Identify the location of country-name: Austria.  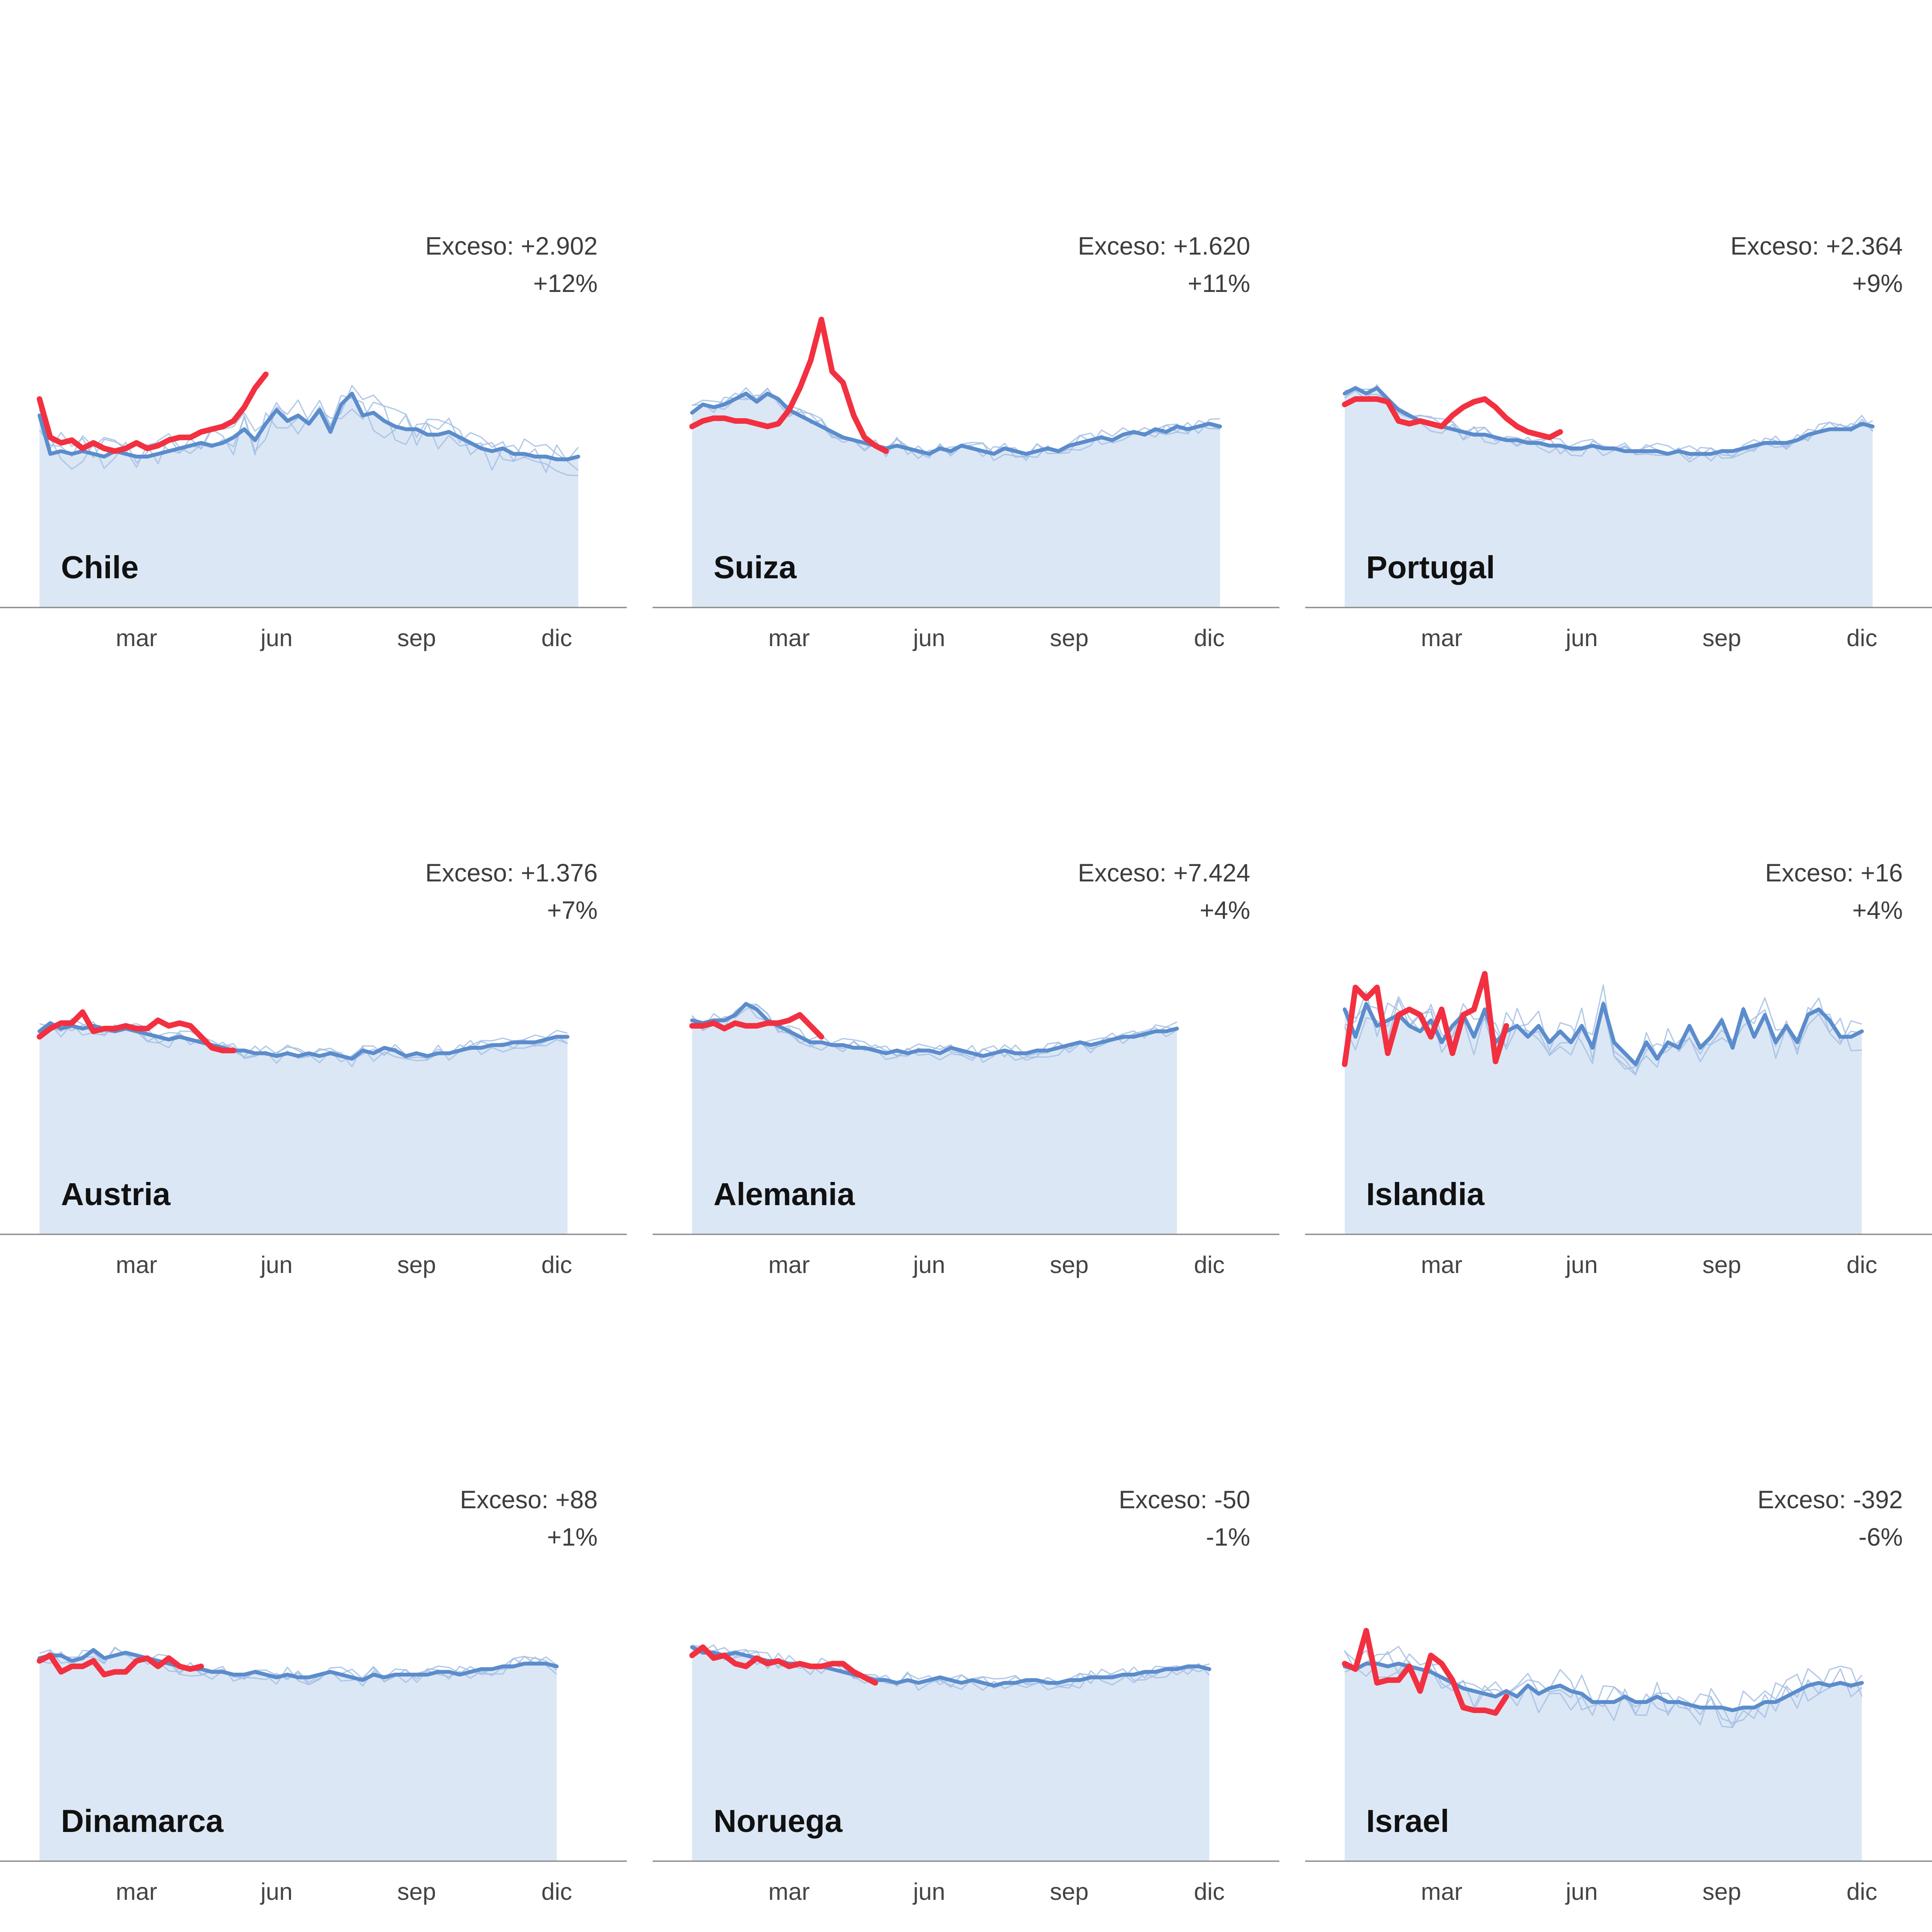
(116, 1194).